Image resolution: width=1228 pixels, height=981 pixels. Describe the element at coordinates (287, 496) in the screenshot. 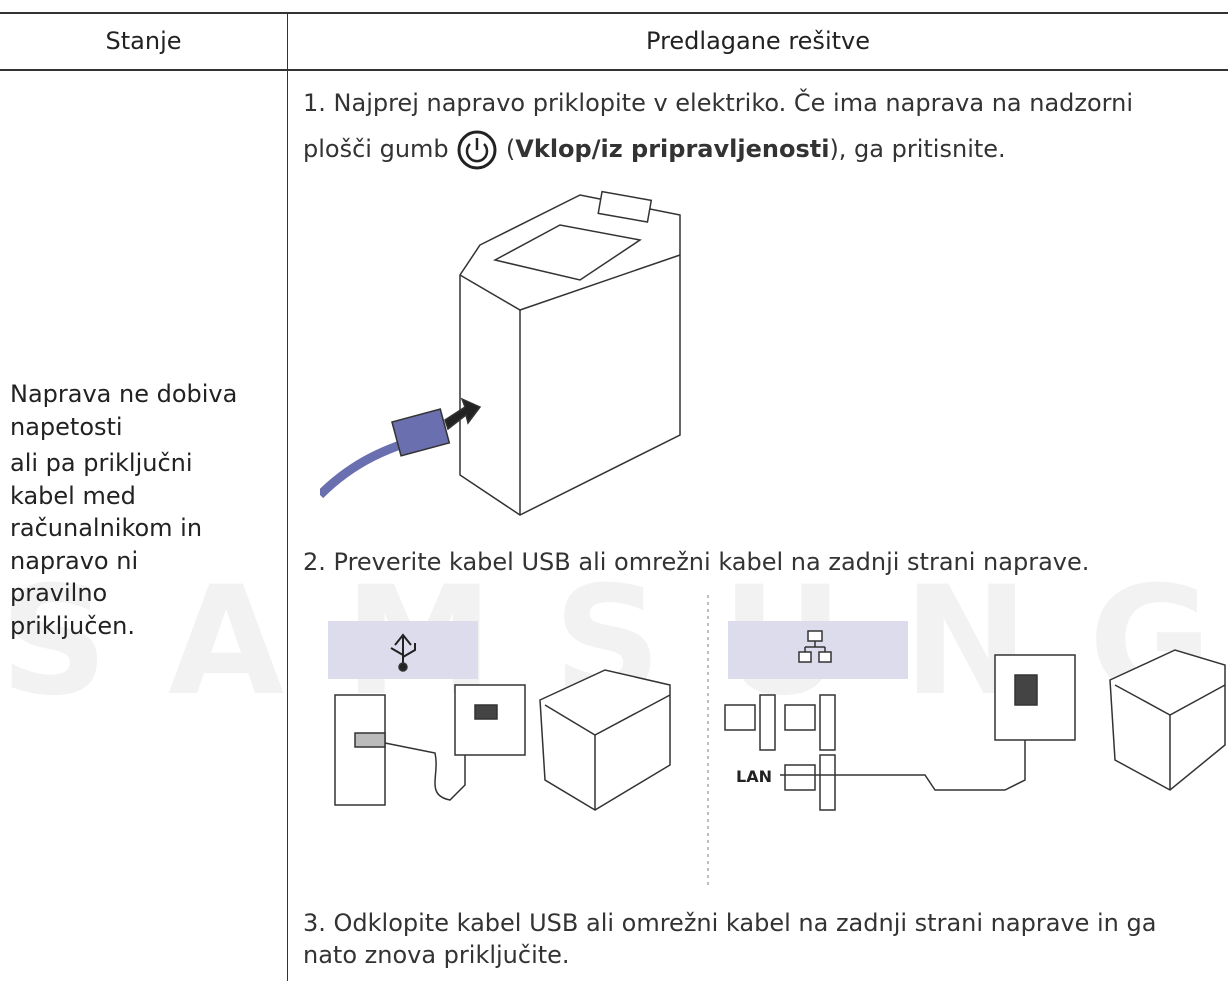

I see `divider` at that location.